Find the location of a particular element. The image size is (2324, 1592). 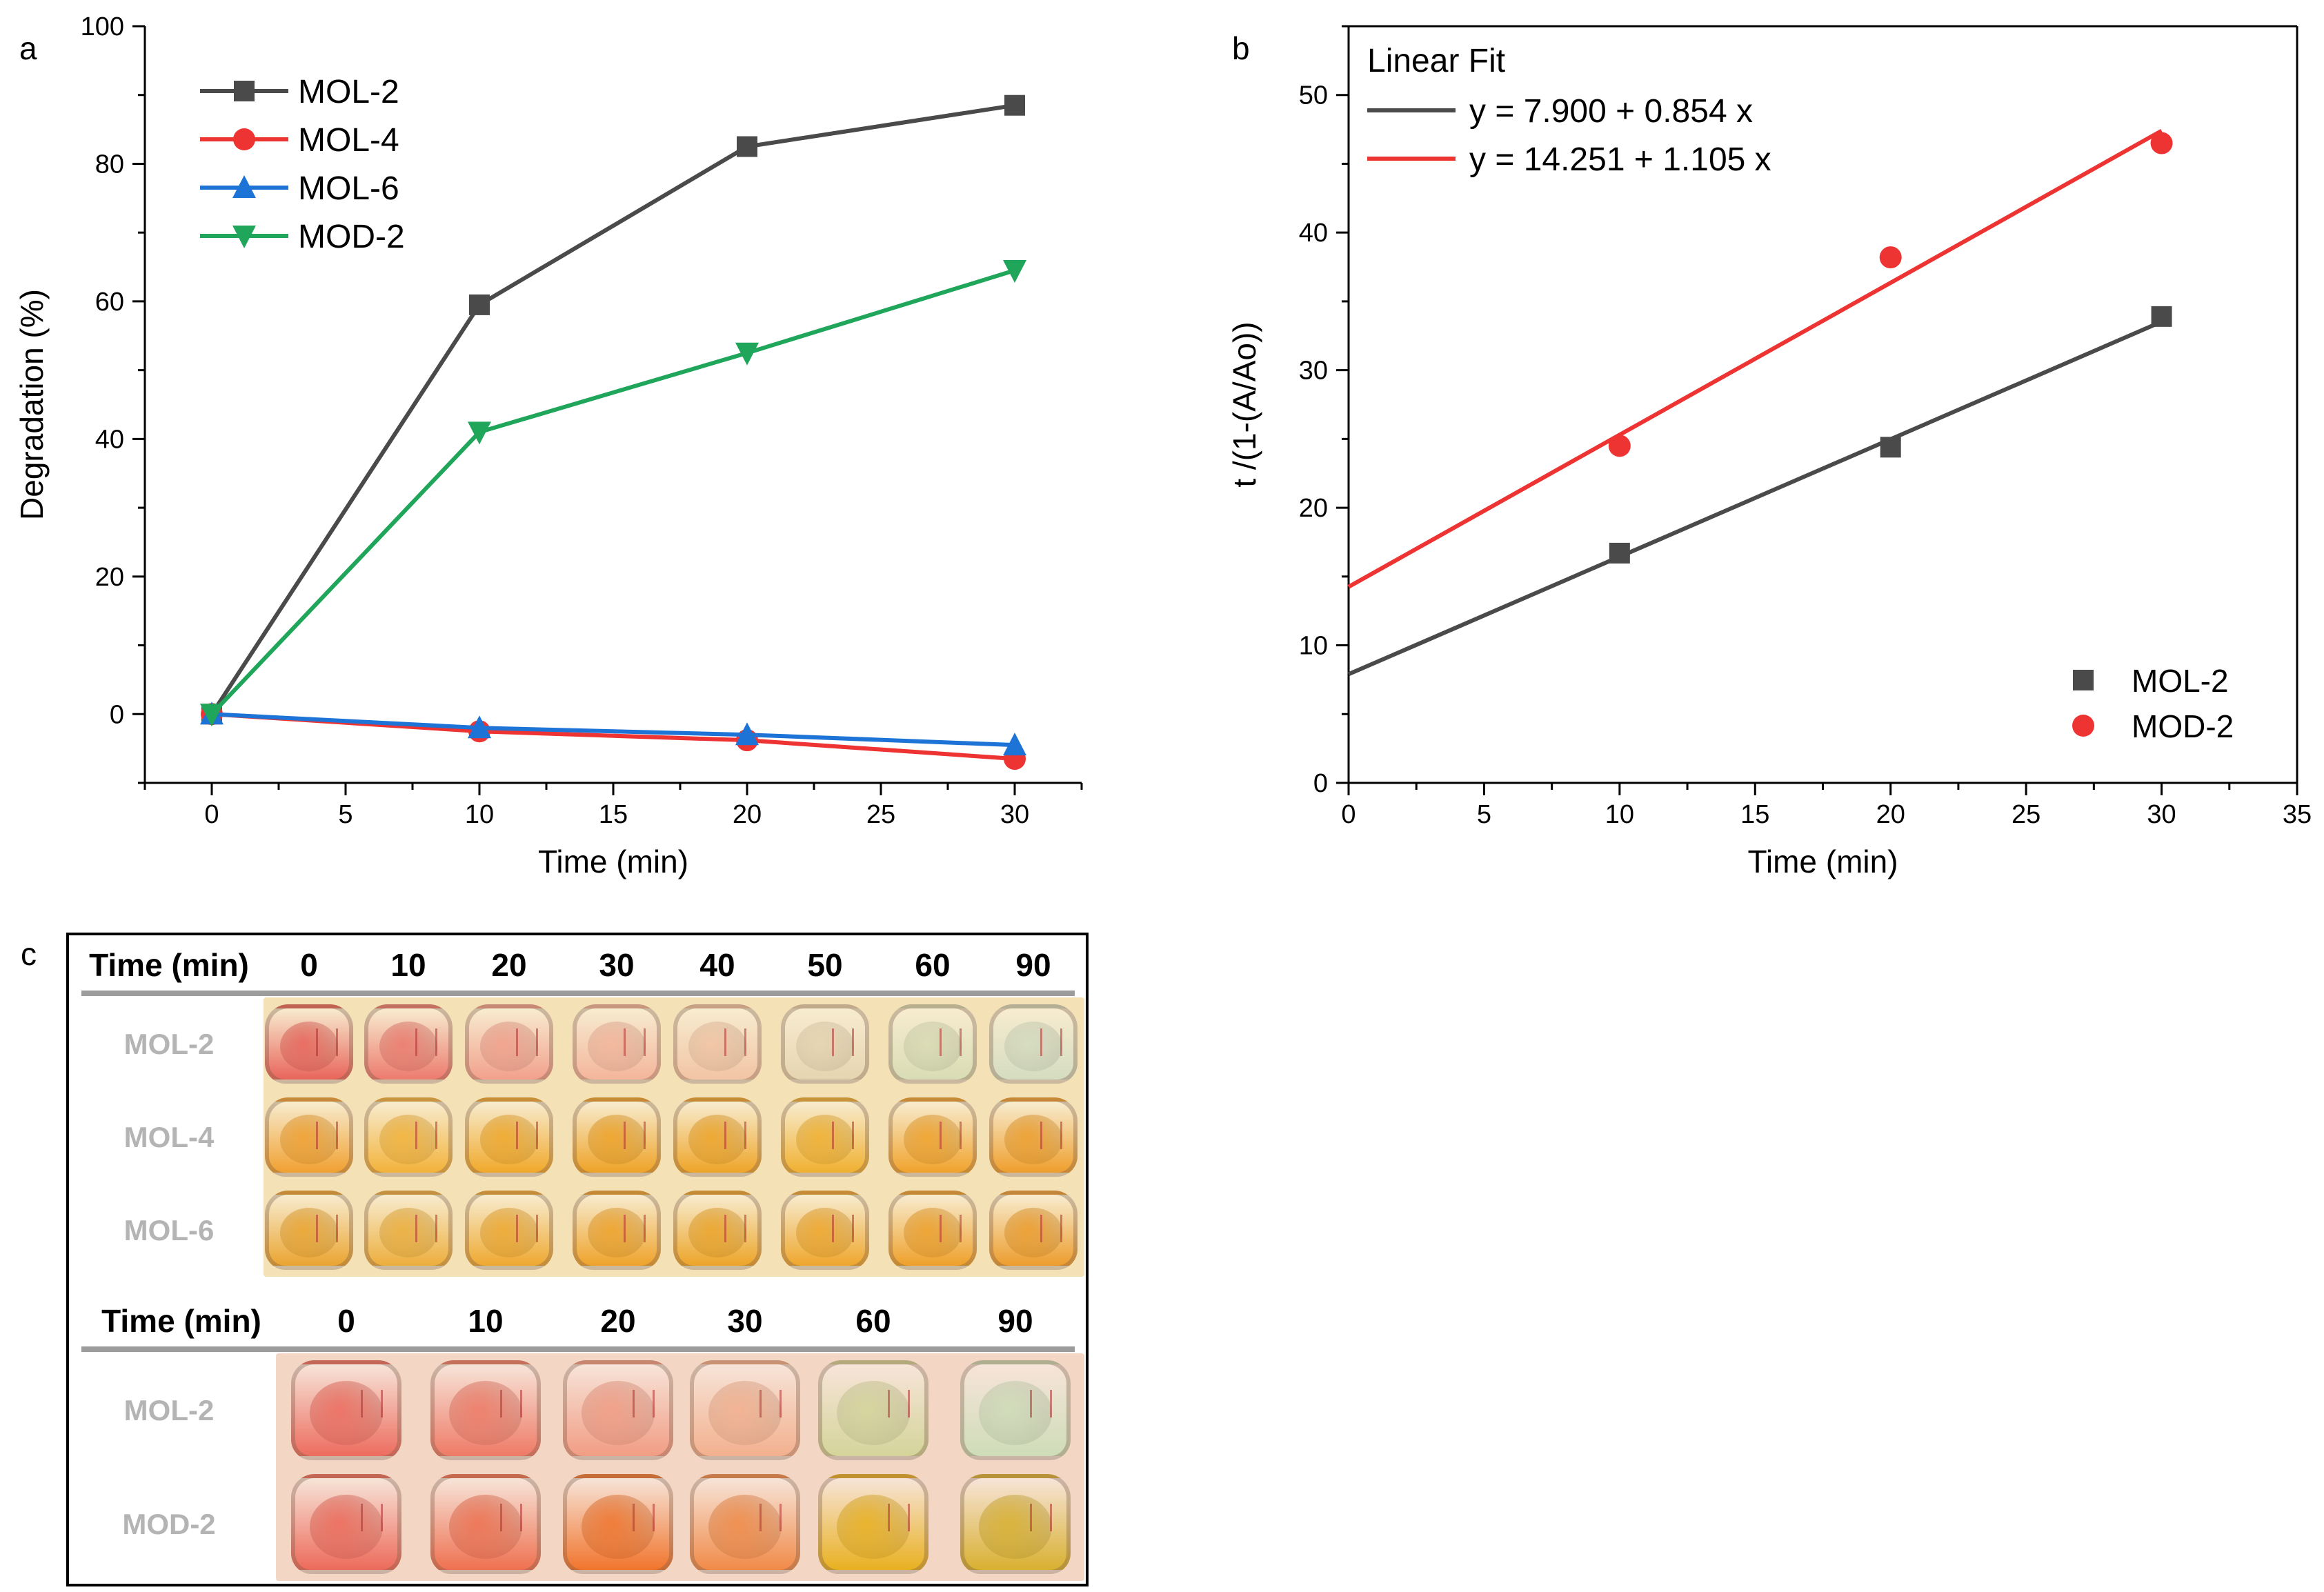

cuvette-photo-top is located at coordinates (674, 1137).